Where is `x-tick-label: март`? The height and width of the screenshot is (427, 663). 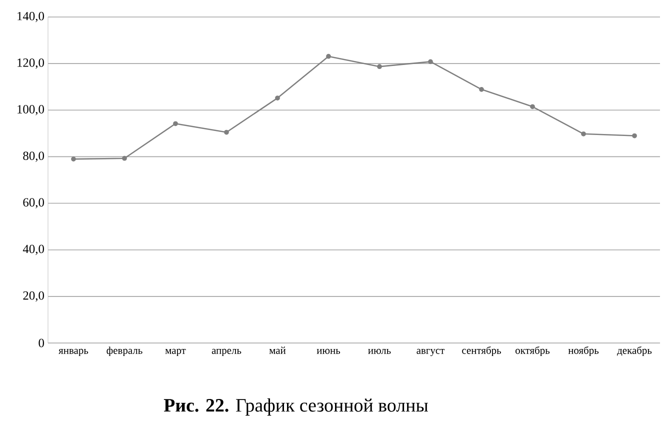 x-tick-label: март is located at coordinates (175, 352).